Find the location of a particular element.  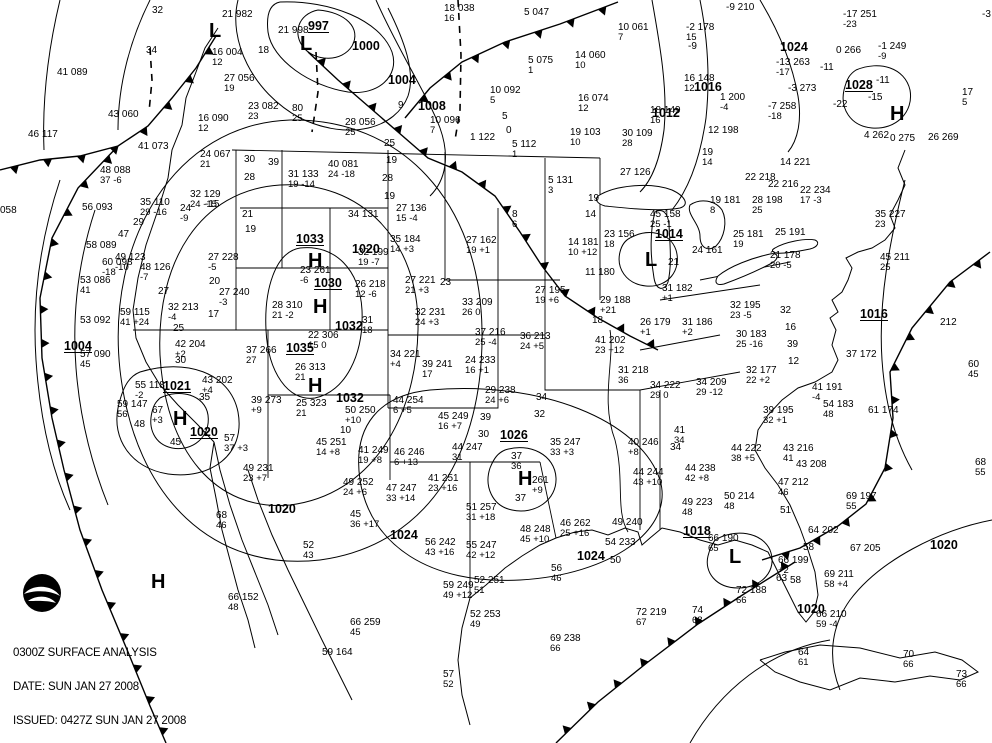

station-plot: 0 266 is located at coordinates (849, 50).